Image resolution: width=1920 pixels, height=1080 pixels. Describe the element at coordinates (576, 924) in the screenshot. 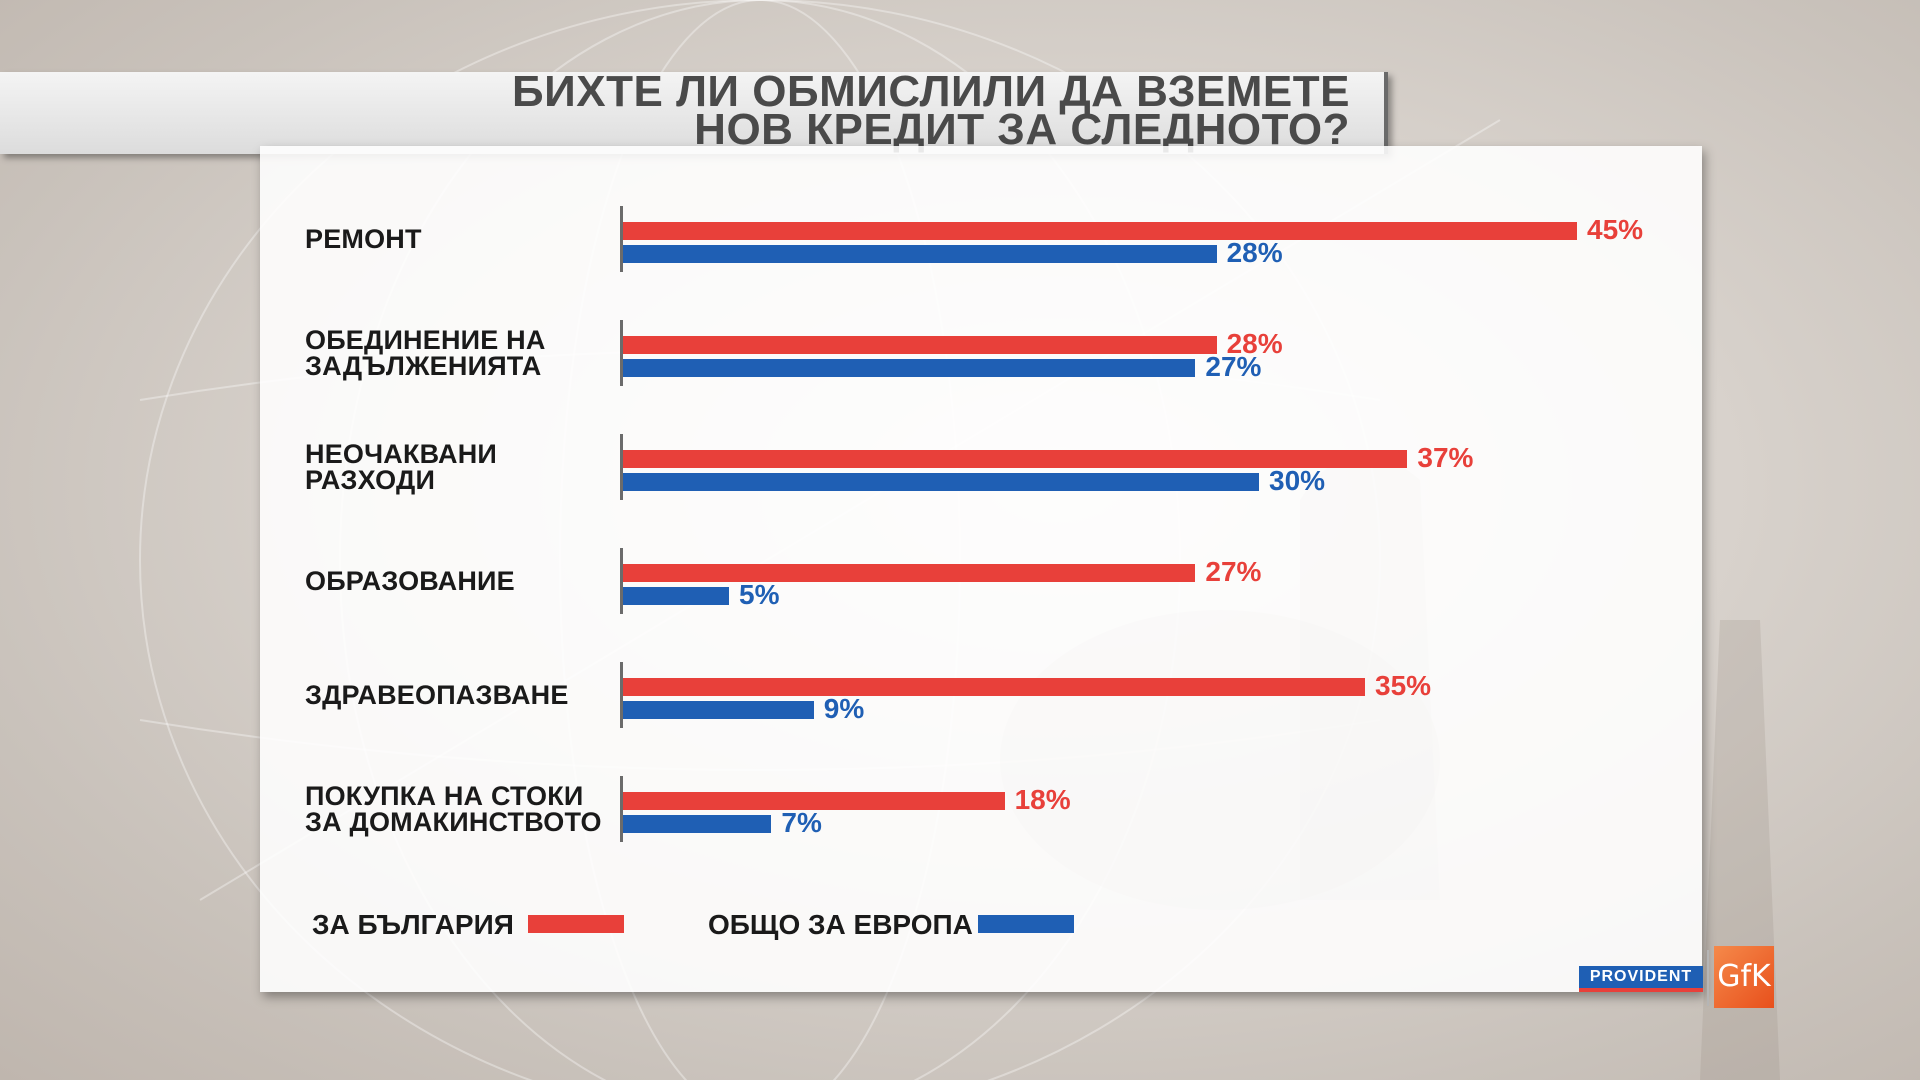

I see `legend-swatch-bulgaria` at that location.